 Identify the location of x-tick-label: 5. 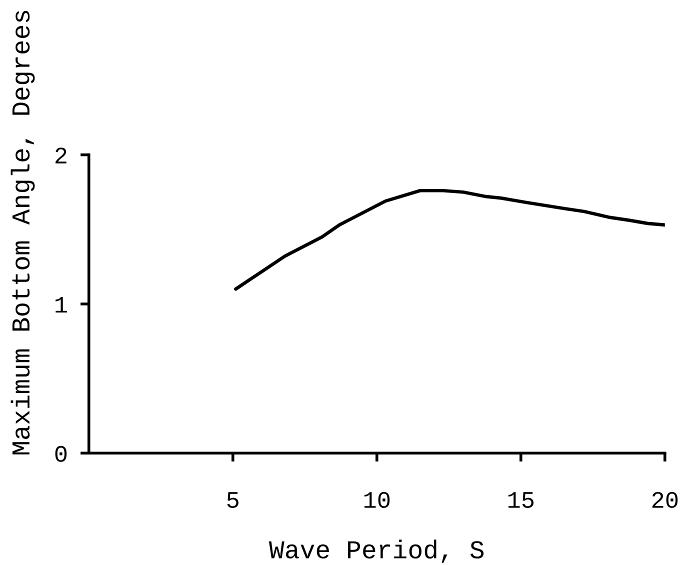
(232, 500).